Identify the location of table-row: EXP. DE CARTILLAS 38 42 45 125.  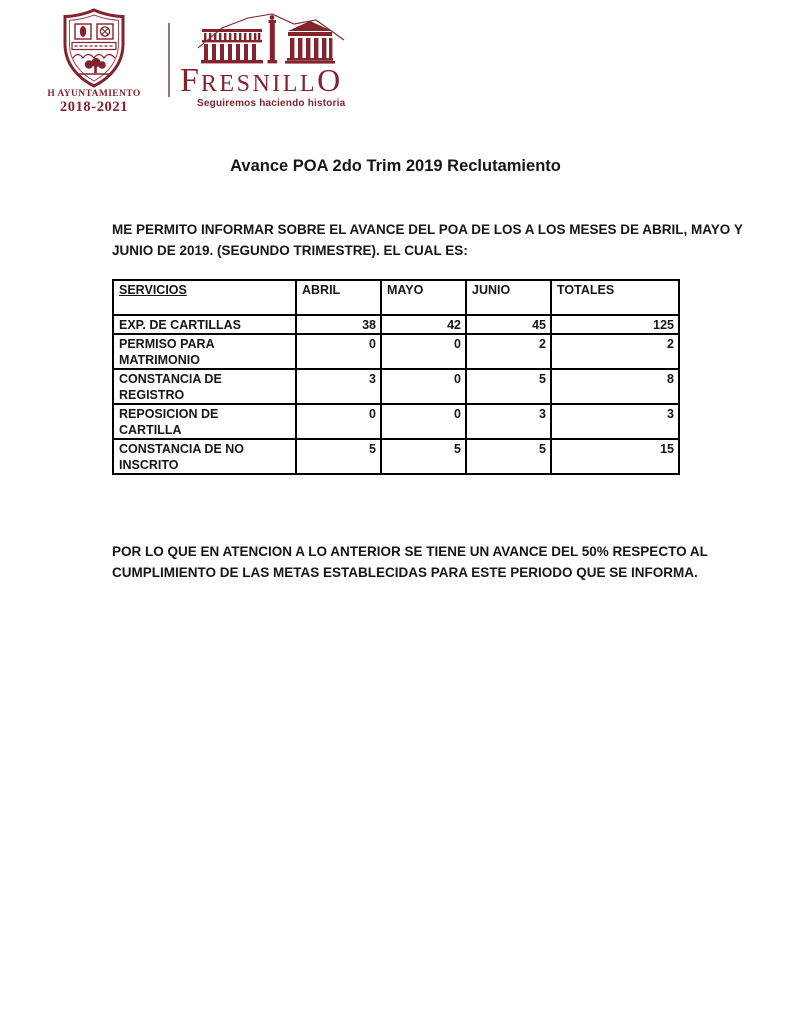
(396, 324).